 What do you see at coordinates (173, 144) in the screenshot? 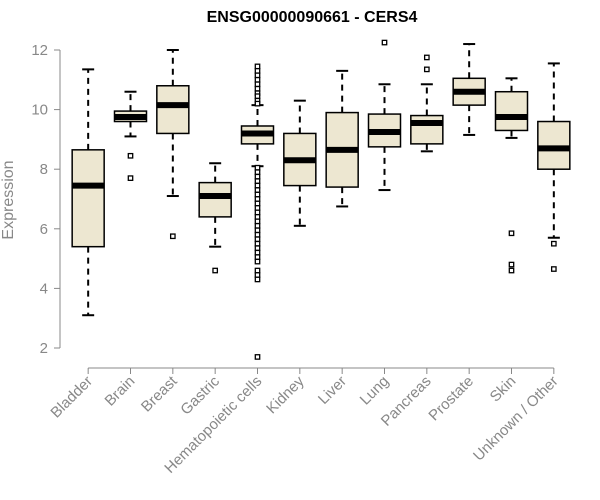
I see `box-breast` at bounding box center [173, 144].